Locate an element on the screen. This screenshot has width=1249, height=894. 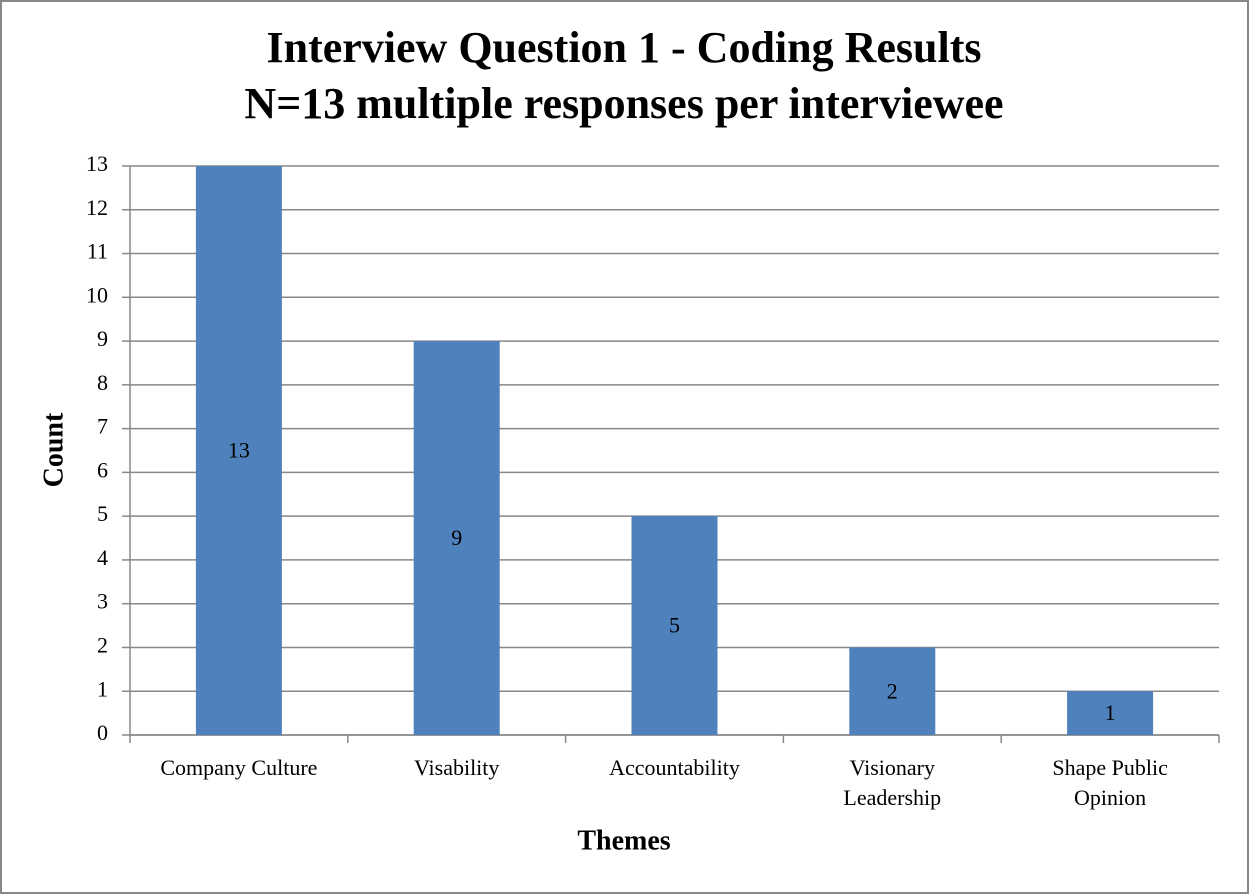
y-tick-label: 8 is located at coordinates (102, 382).